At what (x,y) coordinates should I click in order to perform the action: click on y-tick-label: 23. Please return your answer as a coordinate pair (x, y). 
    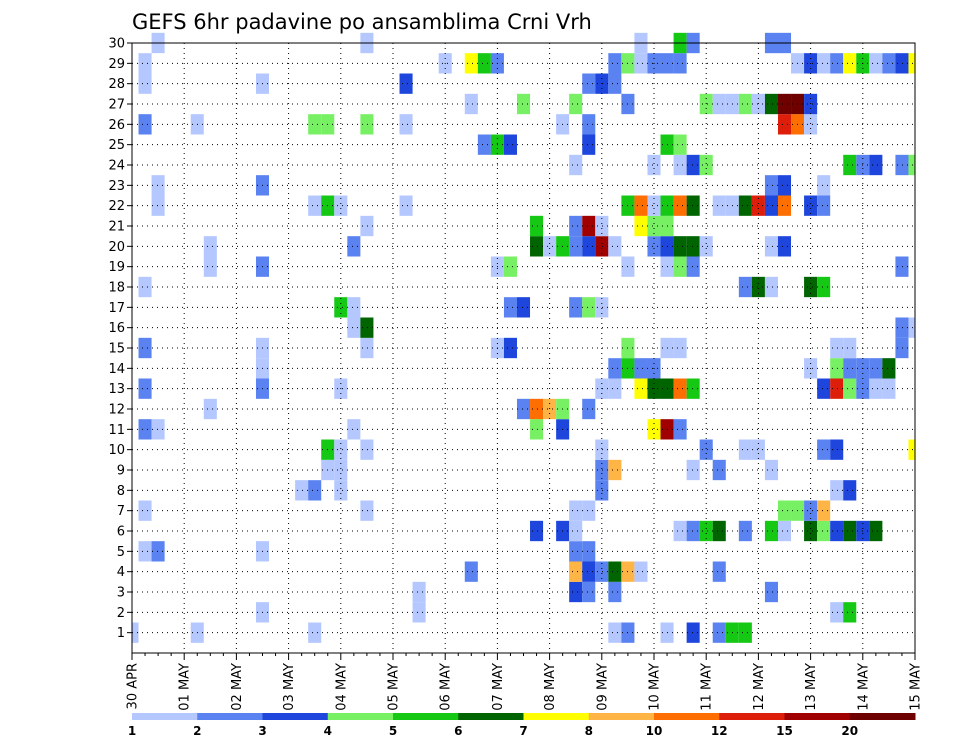
    Looking at the image, I should click on (116, 186).